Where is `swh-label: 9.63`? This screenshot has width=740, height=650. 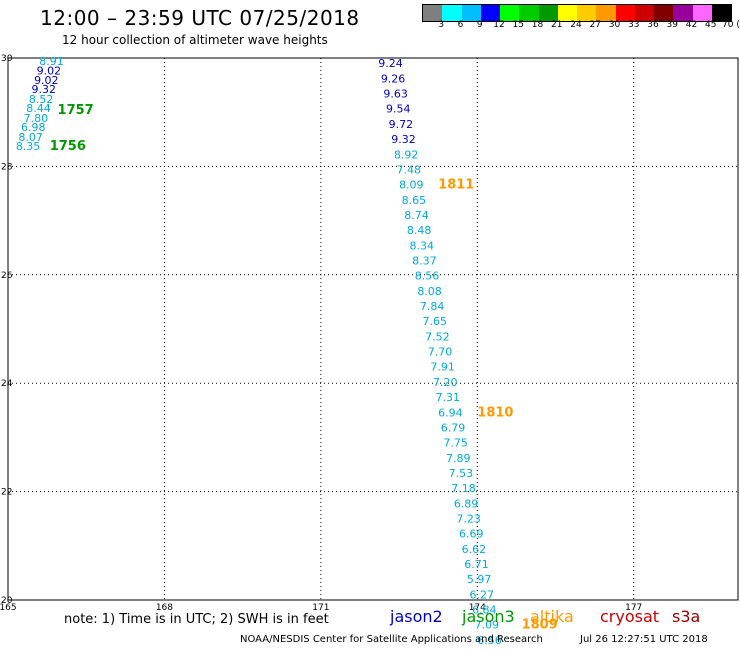 swh-label: 9.63 is located at coordinates (395, 94).